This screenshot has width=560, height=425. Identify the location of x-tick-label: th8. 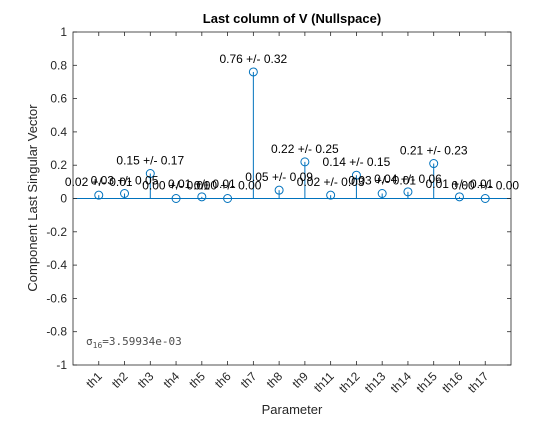
(275, 380).